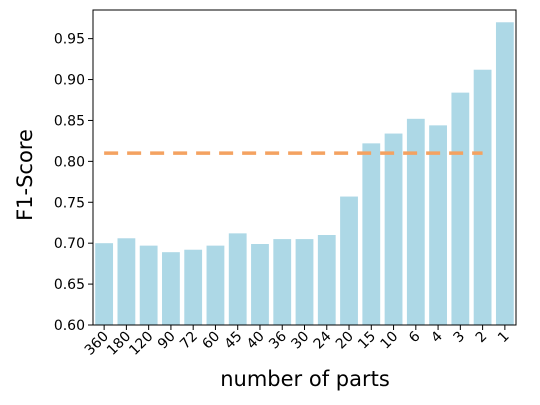 The height and width of the screenshot is (405, 540). Describe the element at coordinates (437, 337) in the screenshot. I see `x-tick-label: 4` at that location.